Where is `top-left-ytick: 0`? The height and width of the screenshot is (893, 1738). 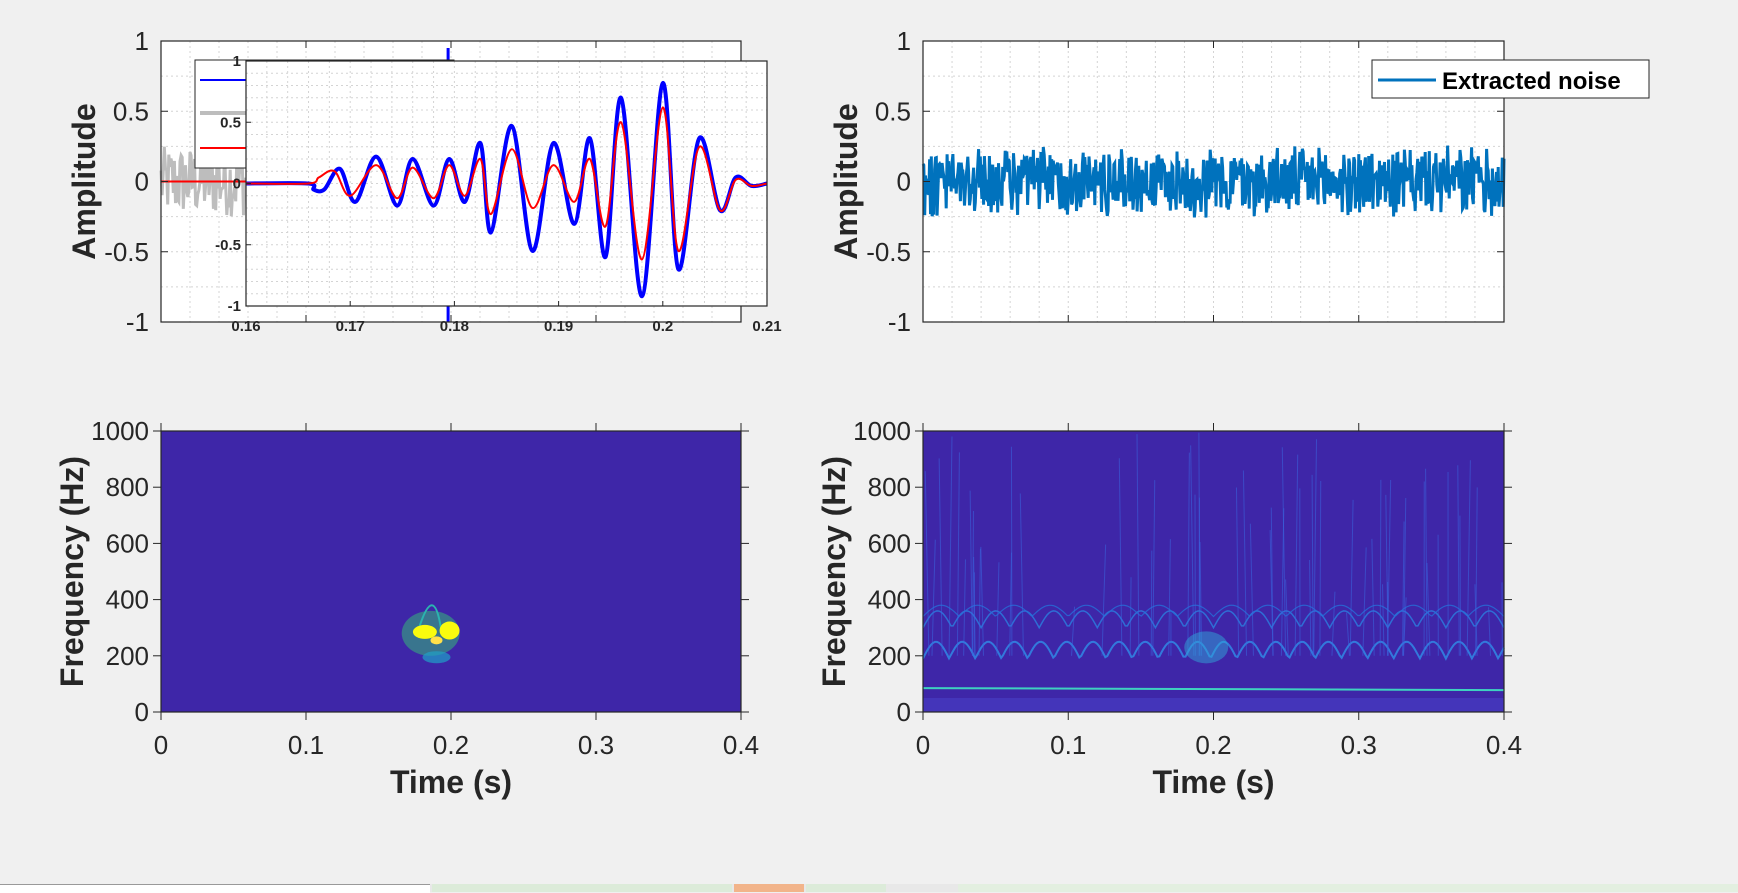
top-left-ytick: 0 is located at coordinates (142, 182).